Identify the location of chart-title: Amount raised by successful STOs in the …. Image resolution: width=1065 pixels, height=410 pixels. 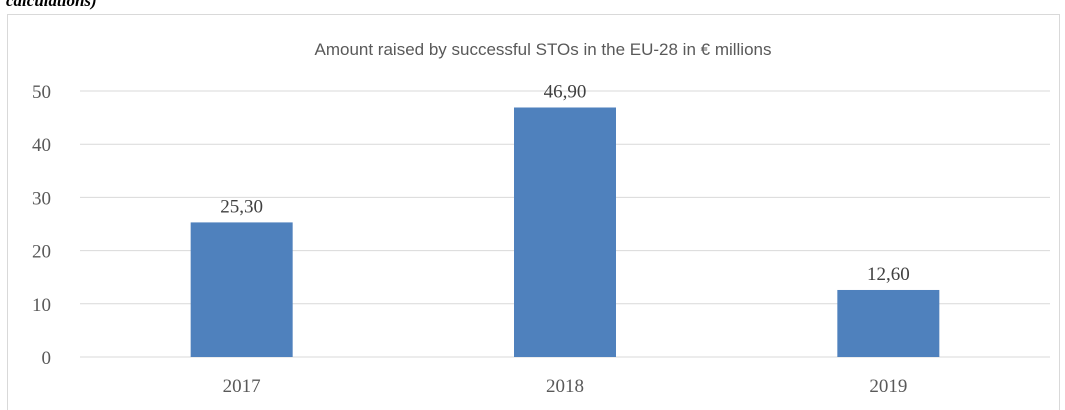
(543, 49).